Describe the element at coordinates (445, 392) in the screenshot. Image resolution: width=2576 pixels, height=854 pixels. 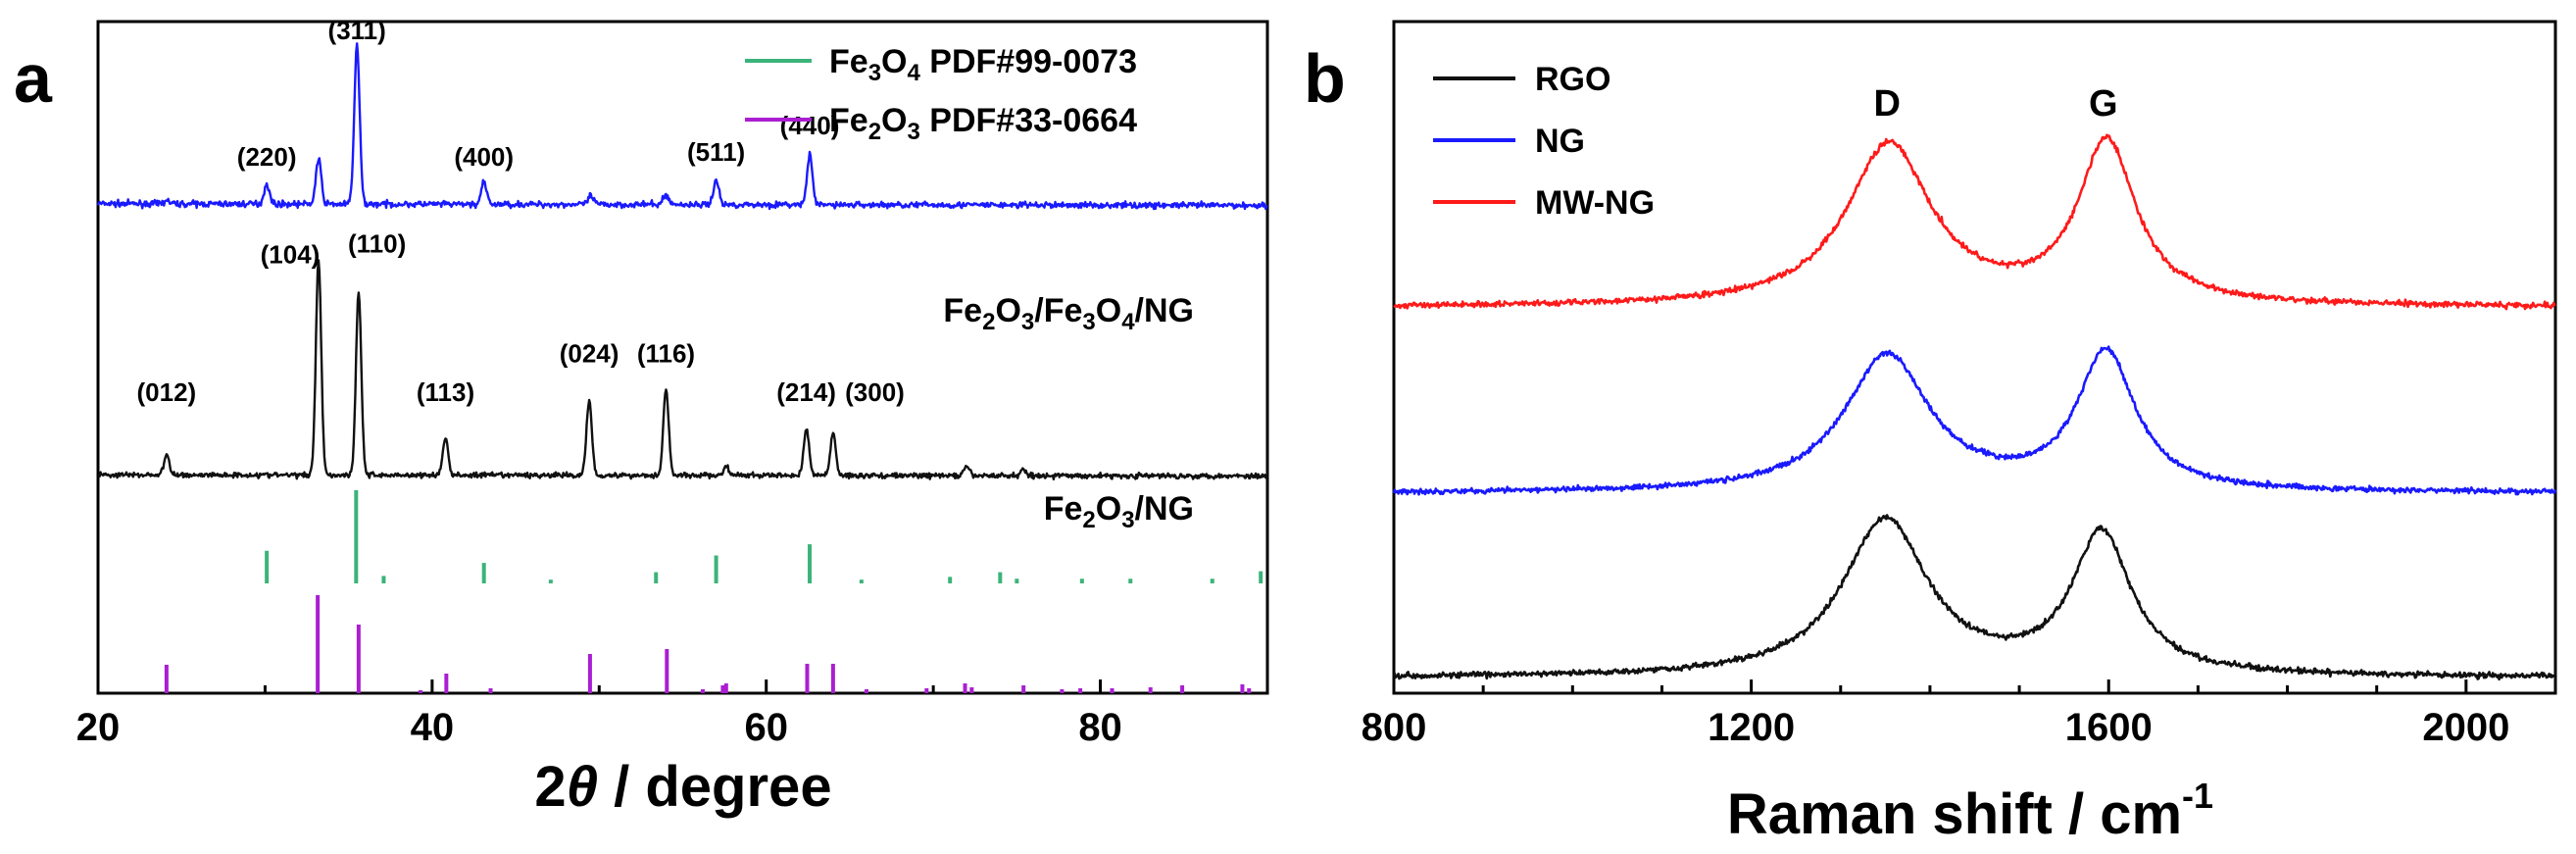
I see `miller-index-label: (113)` at that location.